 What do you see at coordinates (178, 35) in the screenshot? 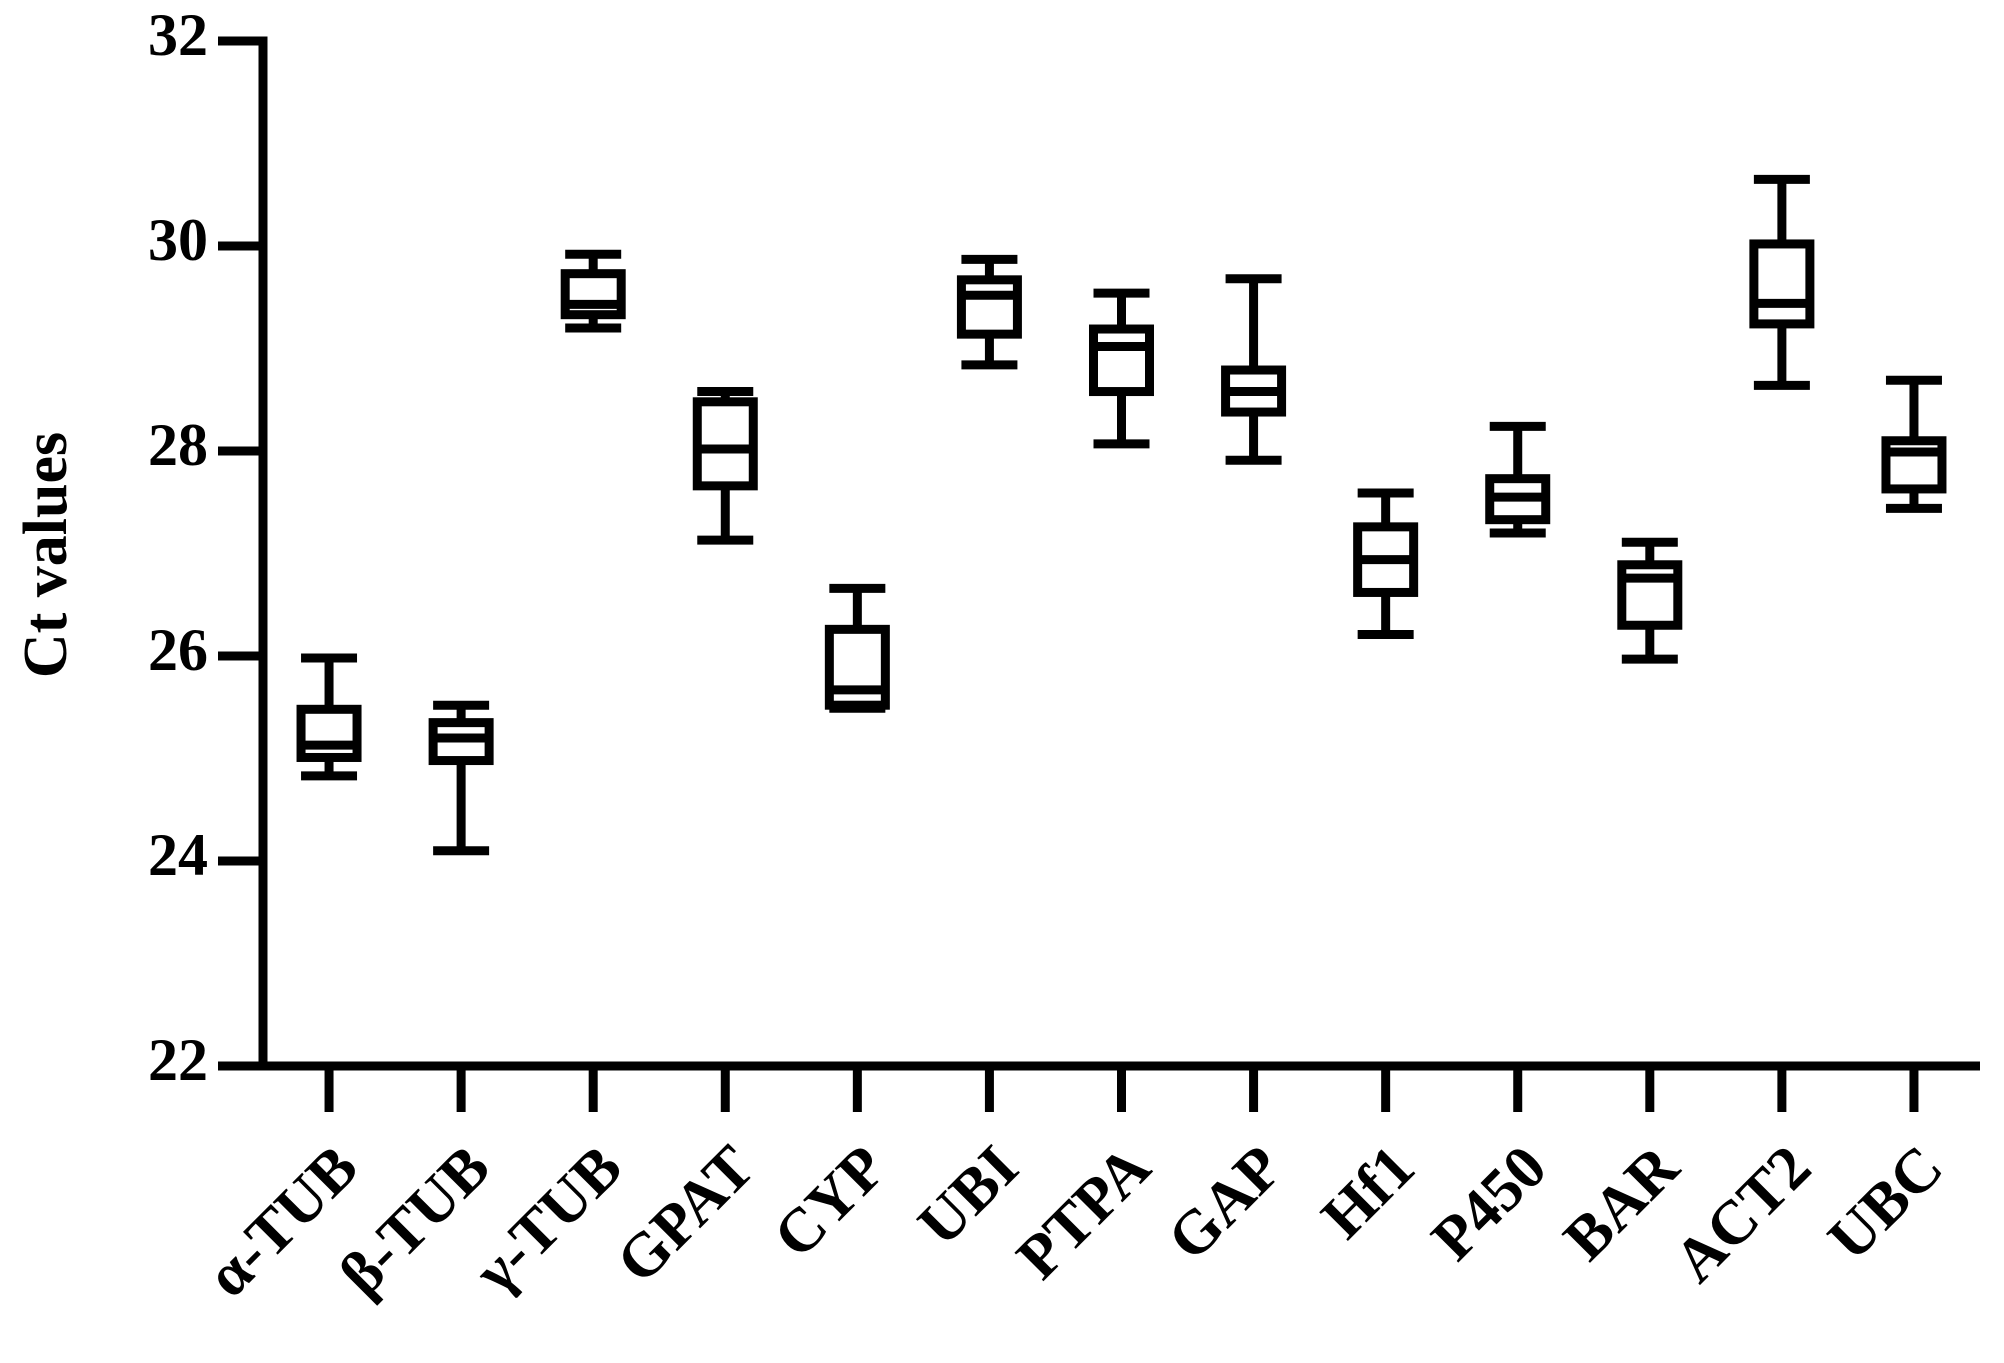
I see `y-tick-label: 32` at bounding box center [178, 35].